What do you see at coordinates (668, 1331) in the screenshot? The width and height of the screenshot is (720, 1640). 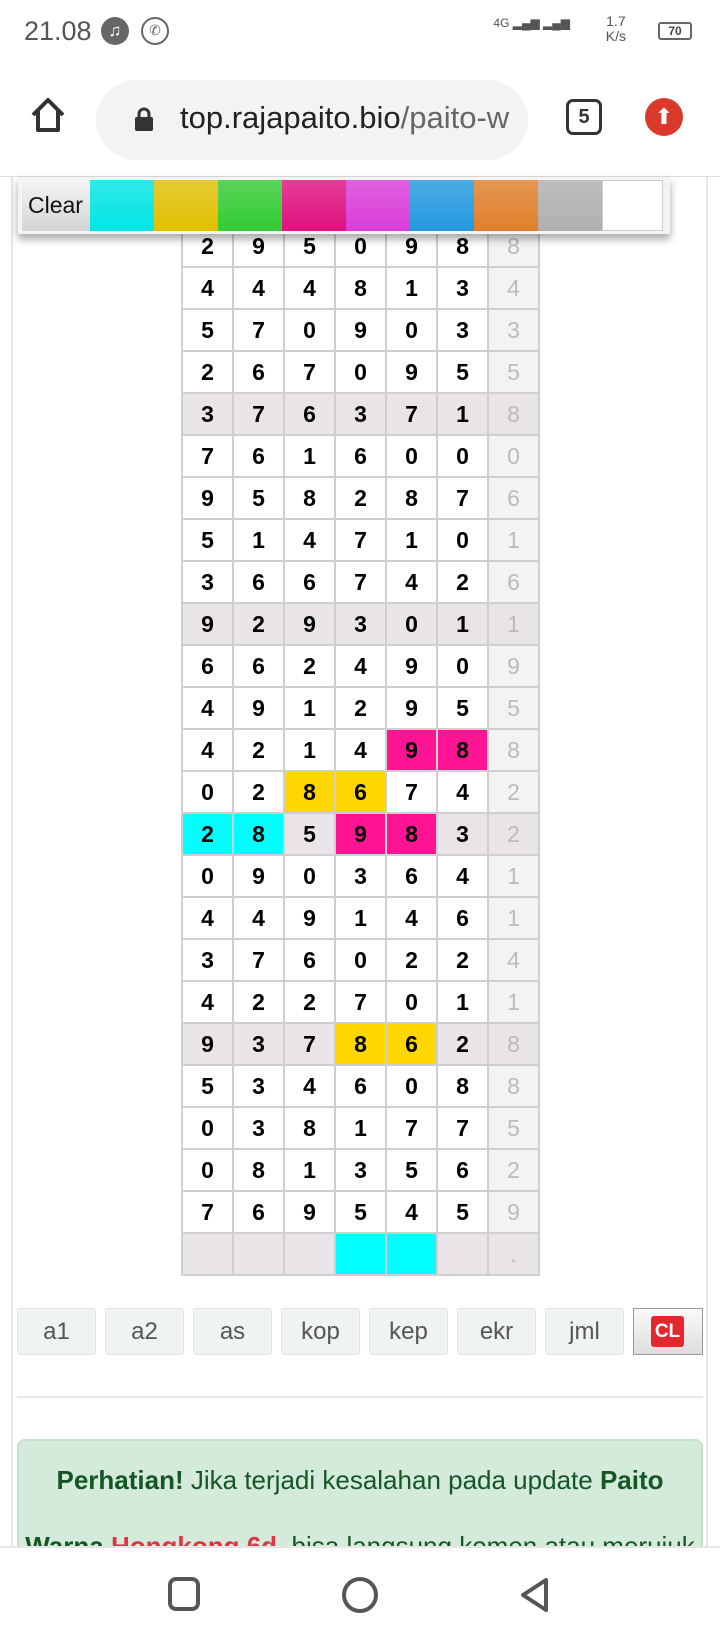 I see `cl-button: CL` at bounding box center [668, 1331].